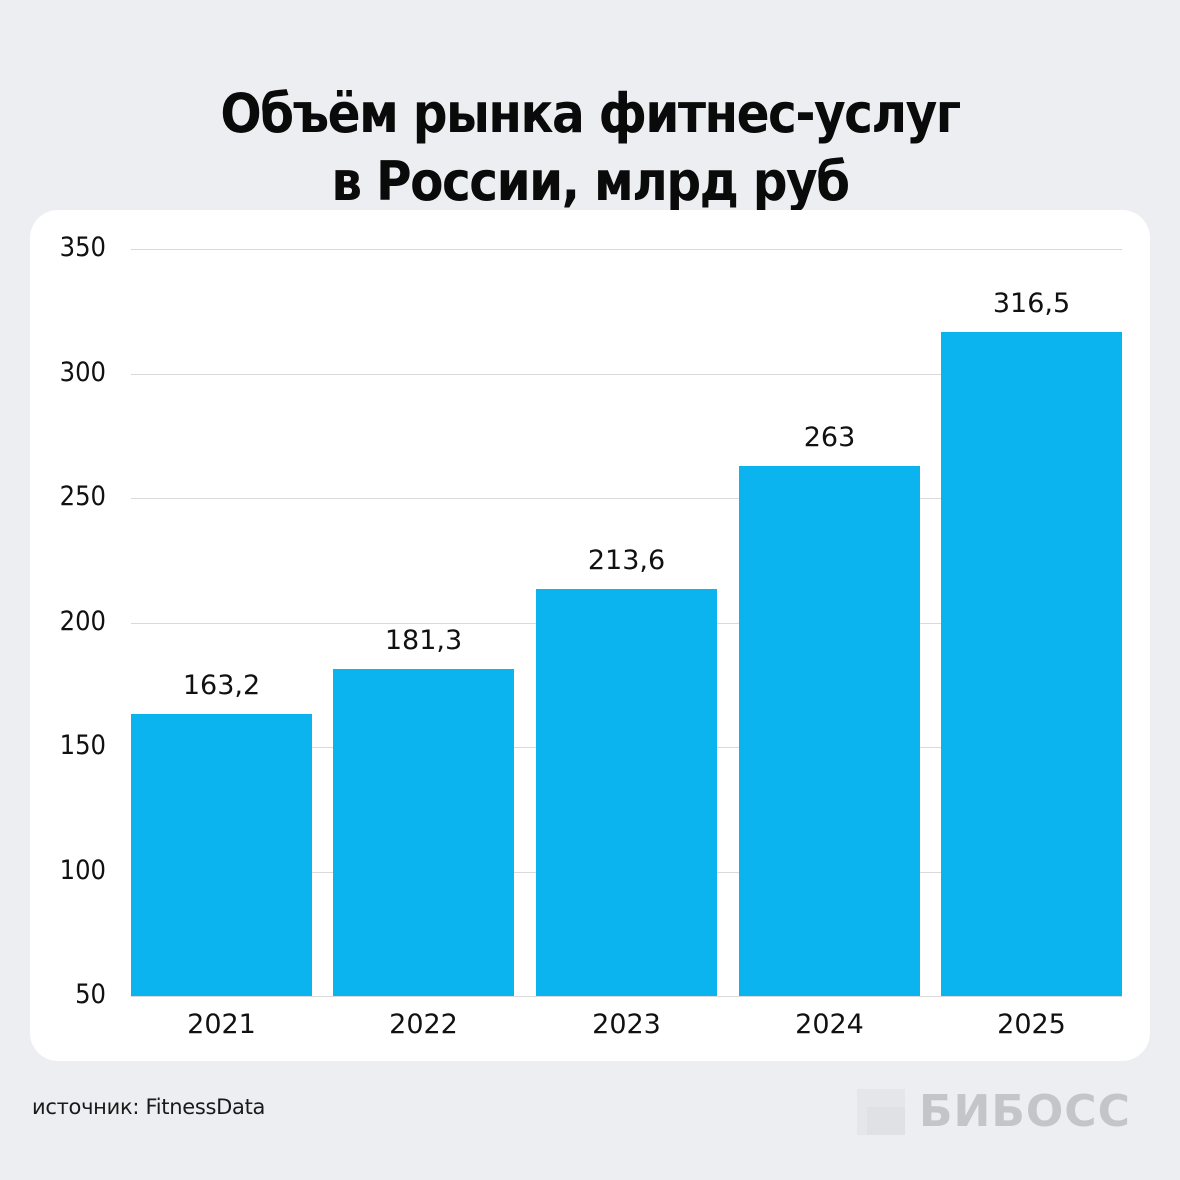 The height and width of the screenshot is (1180, 1180). I want to click on logo-text: БИБОСС, so click(1025, 1111).